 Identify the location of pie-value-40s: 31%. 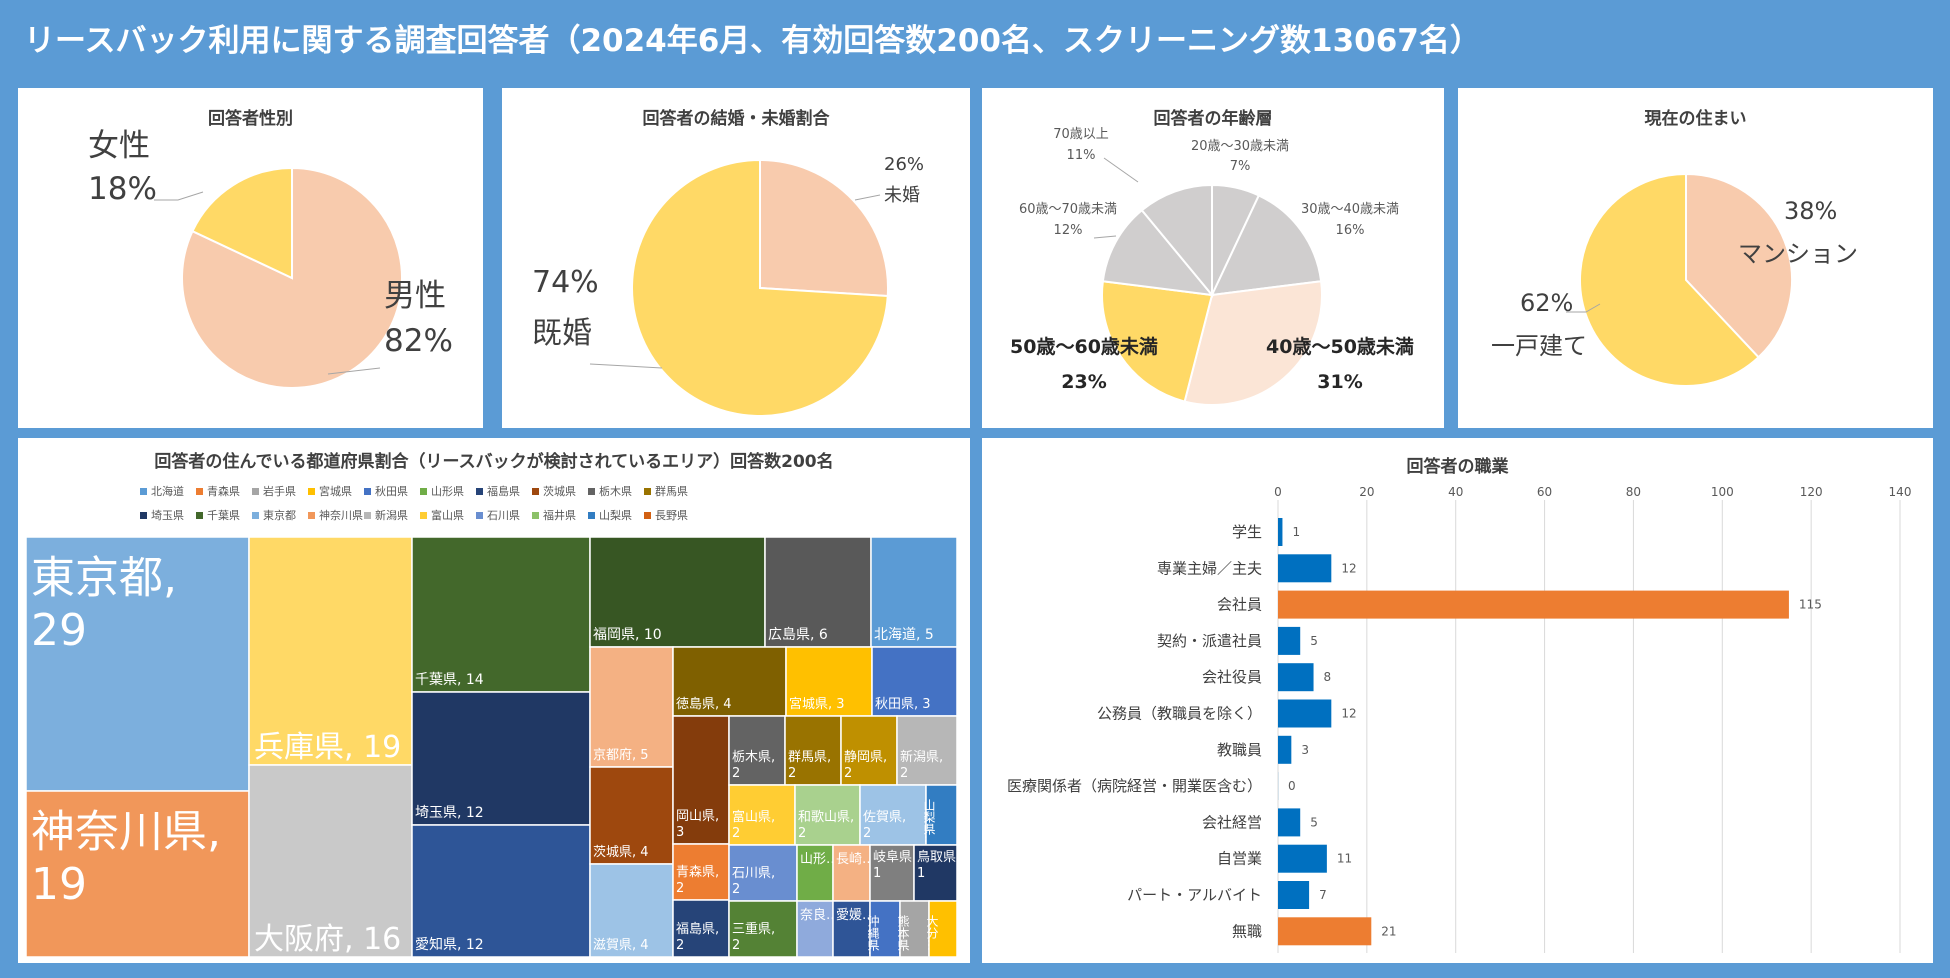
(1339, 382).